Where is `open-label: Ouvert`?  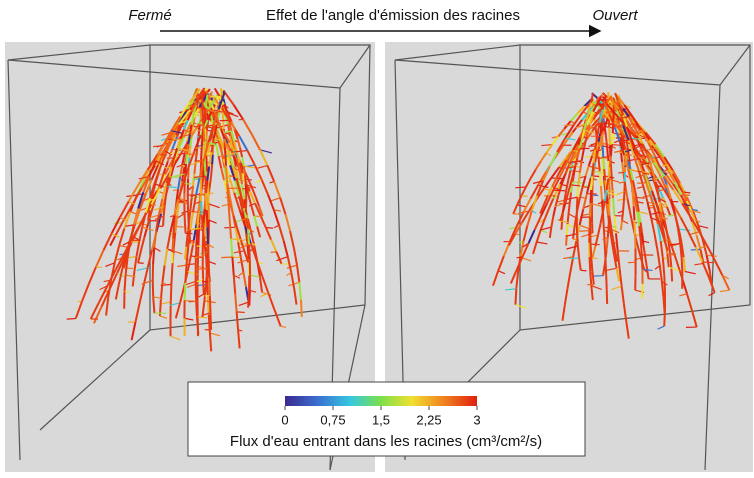
open-label: Ouvert is located at coordinates (615, 15).